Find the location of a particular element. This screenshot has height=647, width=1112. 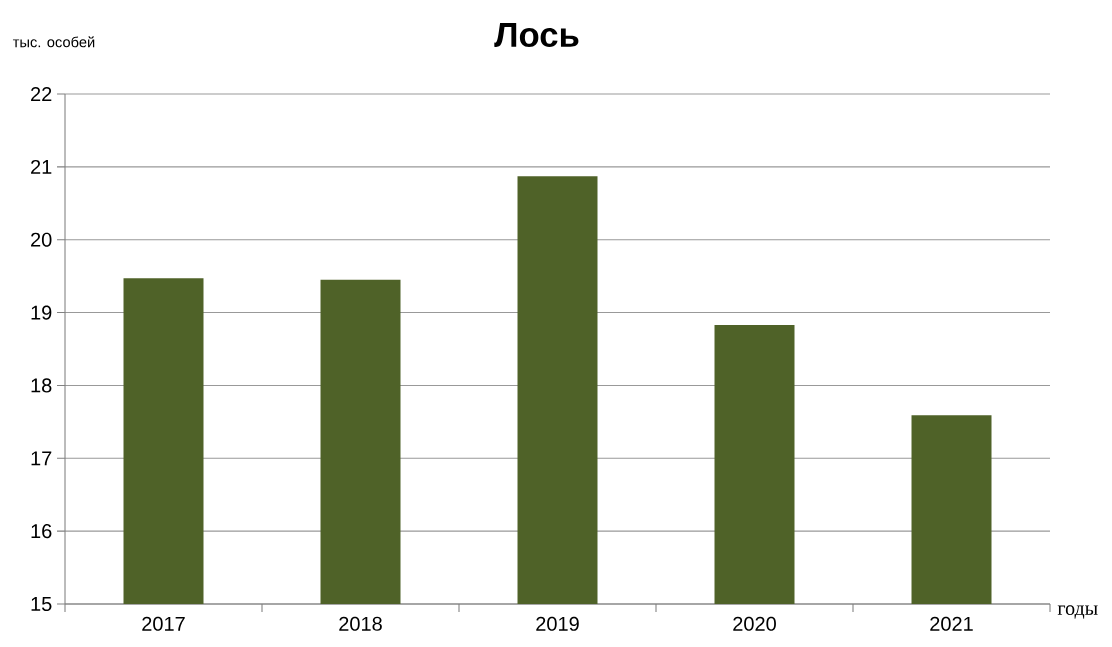

x-axis-title: годы is located at coordinates (1077, 612).